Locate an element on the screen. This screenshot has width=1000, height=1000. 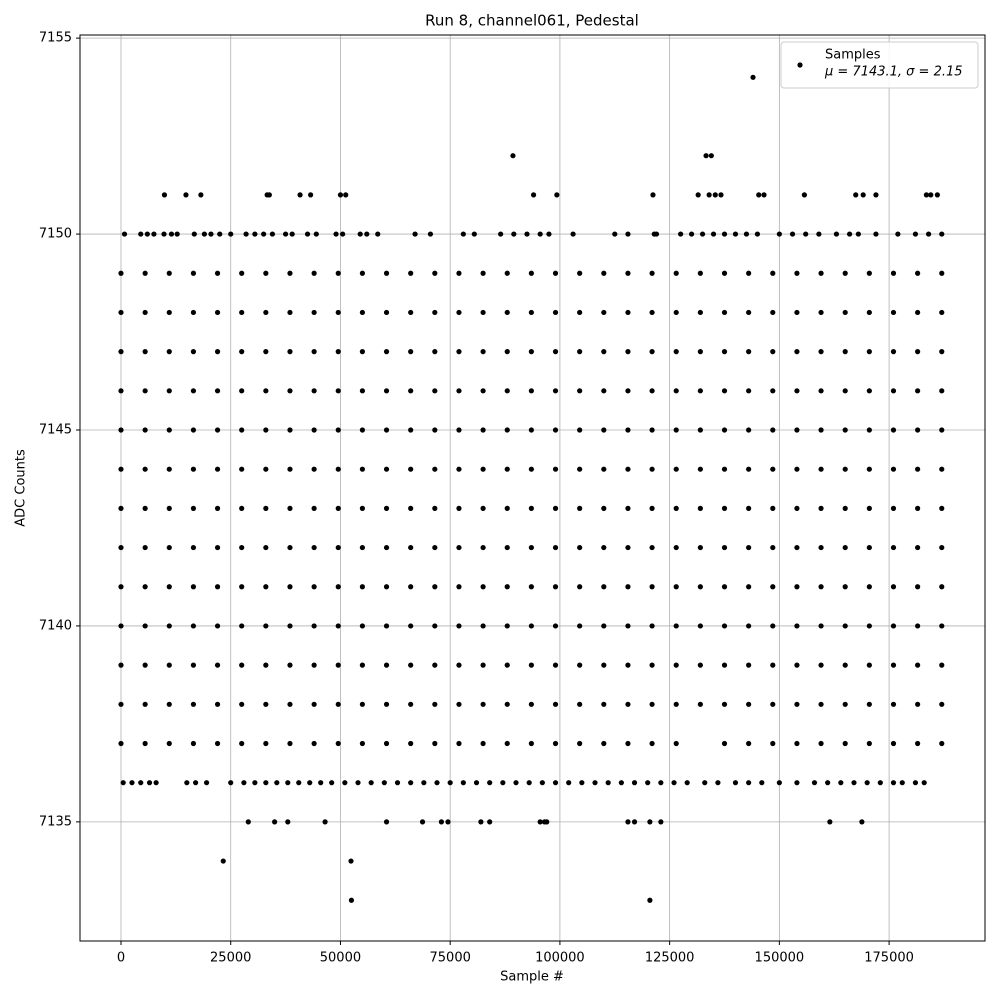
x-tick-label: 50000 is located at coordinates (340, 958).